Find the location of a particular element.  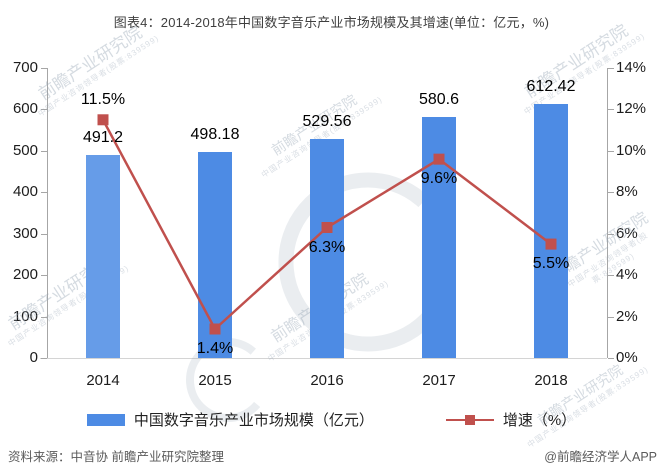

x-axis-label: 2016 is located at coordinates (327, 380).